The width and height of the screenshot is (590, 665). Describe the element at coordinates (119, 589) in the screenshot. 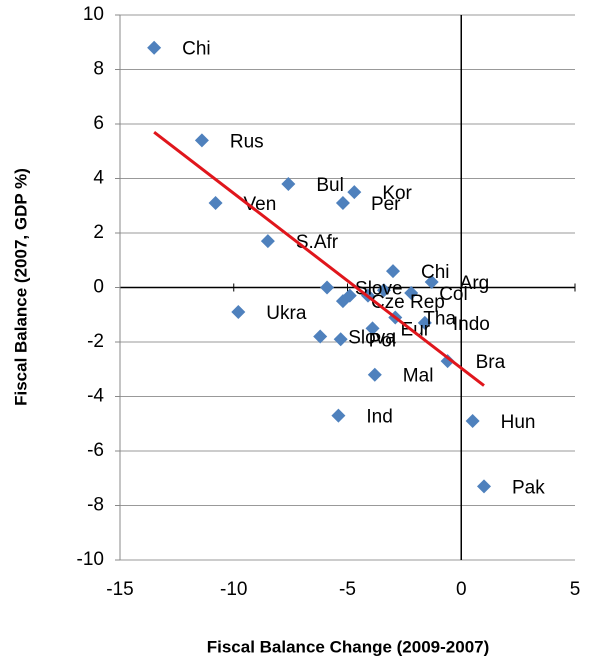

I see `x-tick-label: -15` at that location.